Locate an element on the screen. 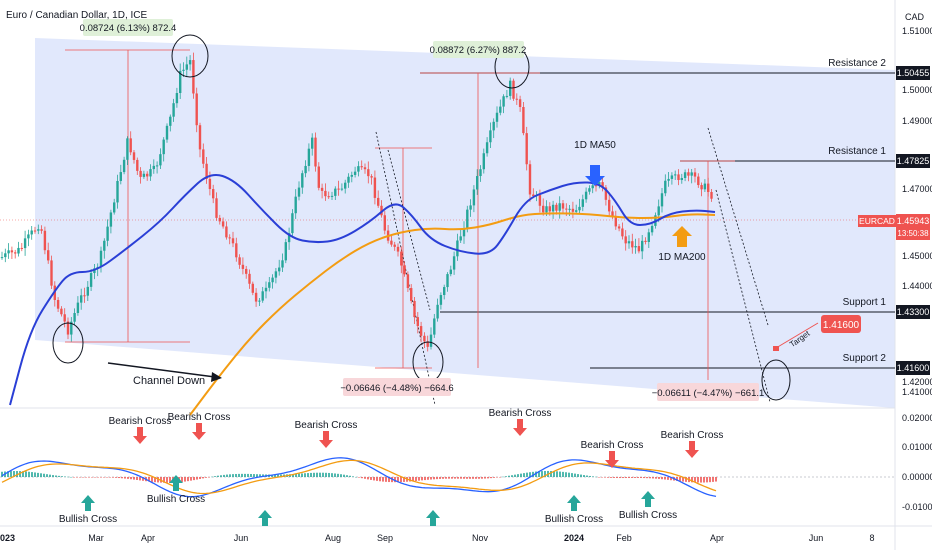  channel-down-label: Channel Down is located at coordinates (169, 381).